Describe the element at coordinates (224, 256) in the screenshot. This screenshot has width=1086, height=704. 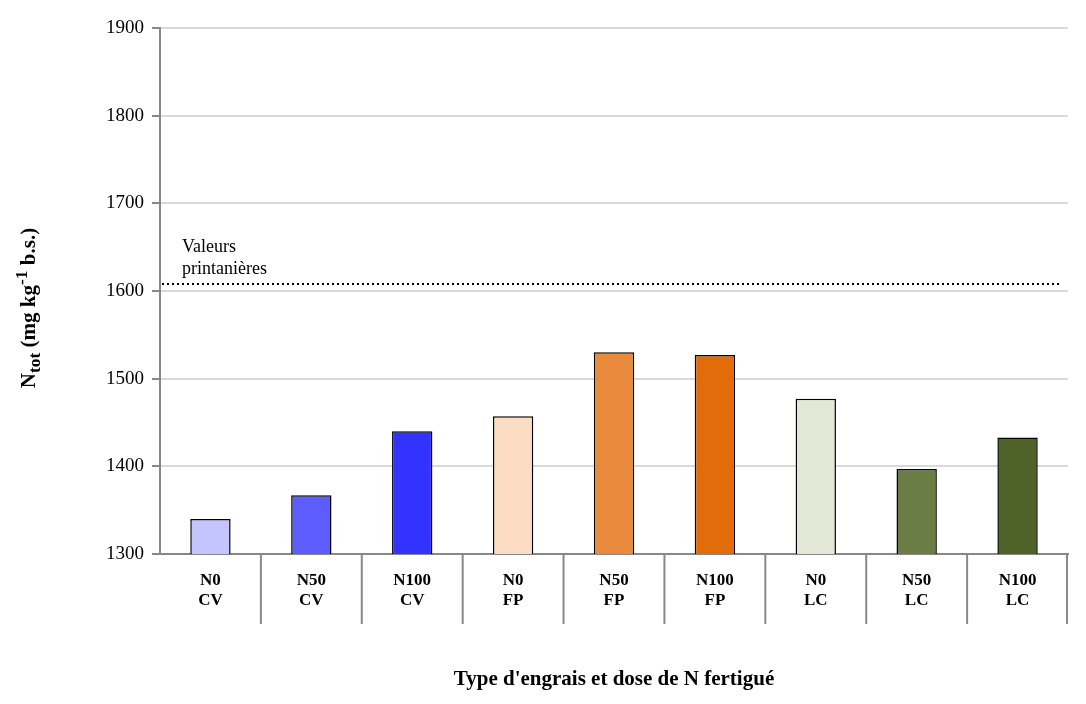
I see `ref-line-label: Valeurs printanières` at that location.